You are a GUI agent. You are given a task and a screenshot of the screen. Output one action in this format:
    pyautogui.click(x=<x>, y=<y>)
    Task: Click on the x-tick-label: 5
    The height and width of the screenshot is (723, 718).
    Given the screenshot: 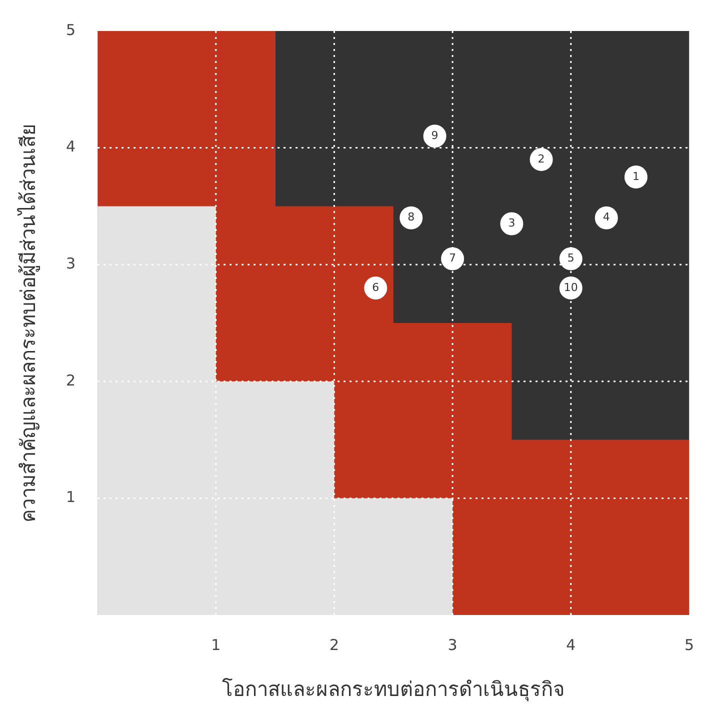 What is the action you would take?
    pyautogui.click(x=689, y=645)
    